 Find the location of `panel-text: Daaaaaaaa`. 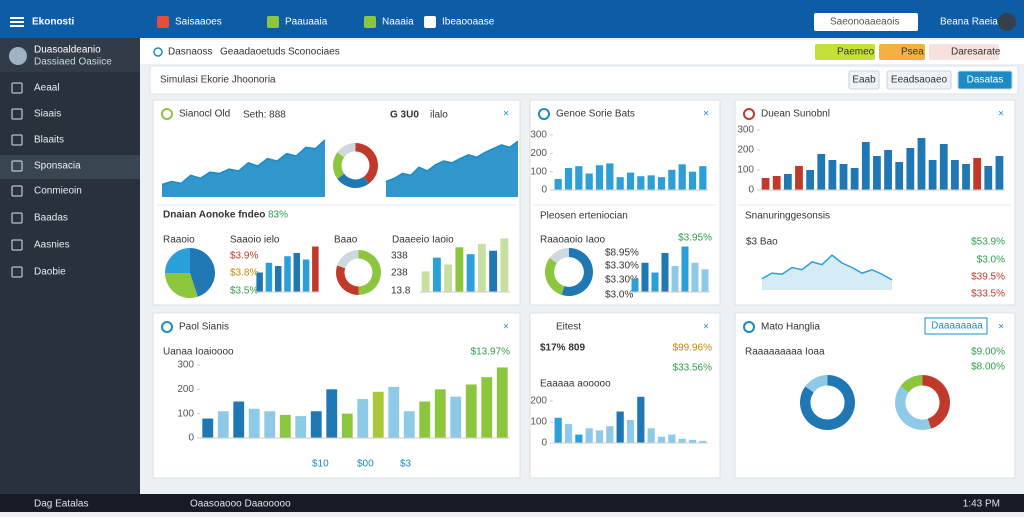

panel-text: Daaaaaaaa is located at coordinates (957, 326).